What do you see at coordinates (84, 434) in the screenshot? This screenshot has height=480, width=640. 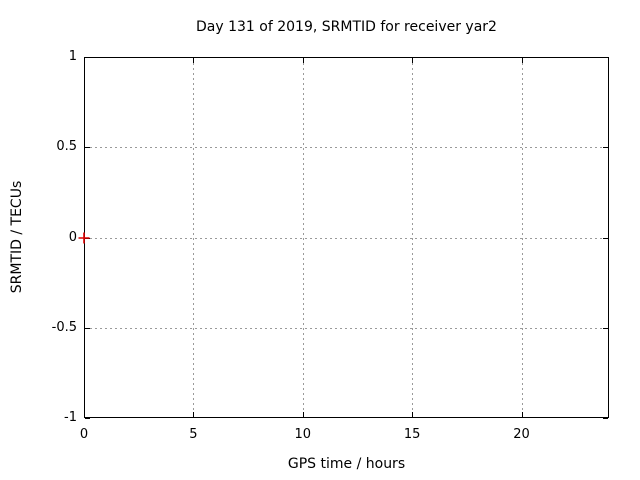 I see `x-tick-label: 0` at bounding box center [84, 434].